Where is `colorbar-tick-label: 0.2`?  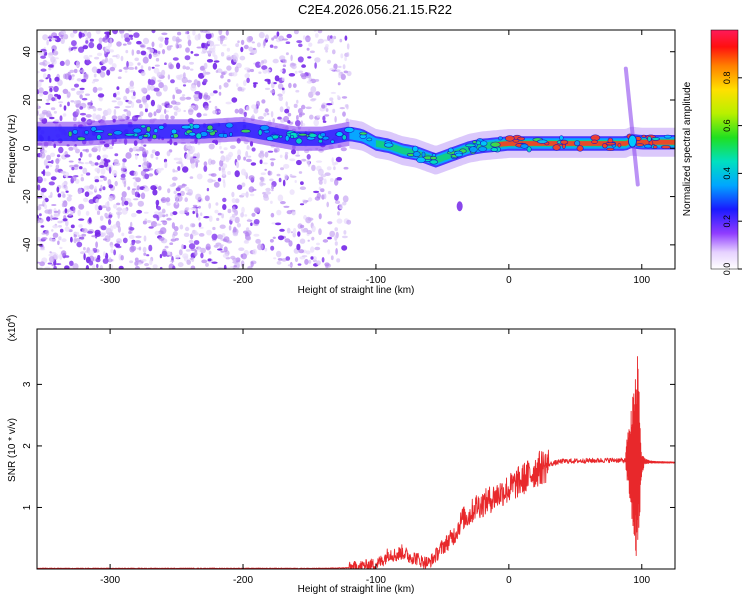
colorbar-tick-label: 0.2 is located at coordinates (727, 221).